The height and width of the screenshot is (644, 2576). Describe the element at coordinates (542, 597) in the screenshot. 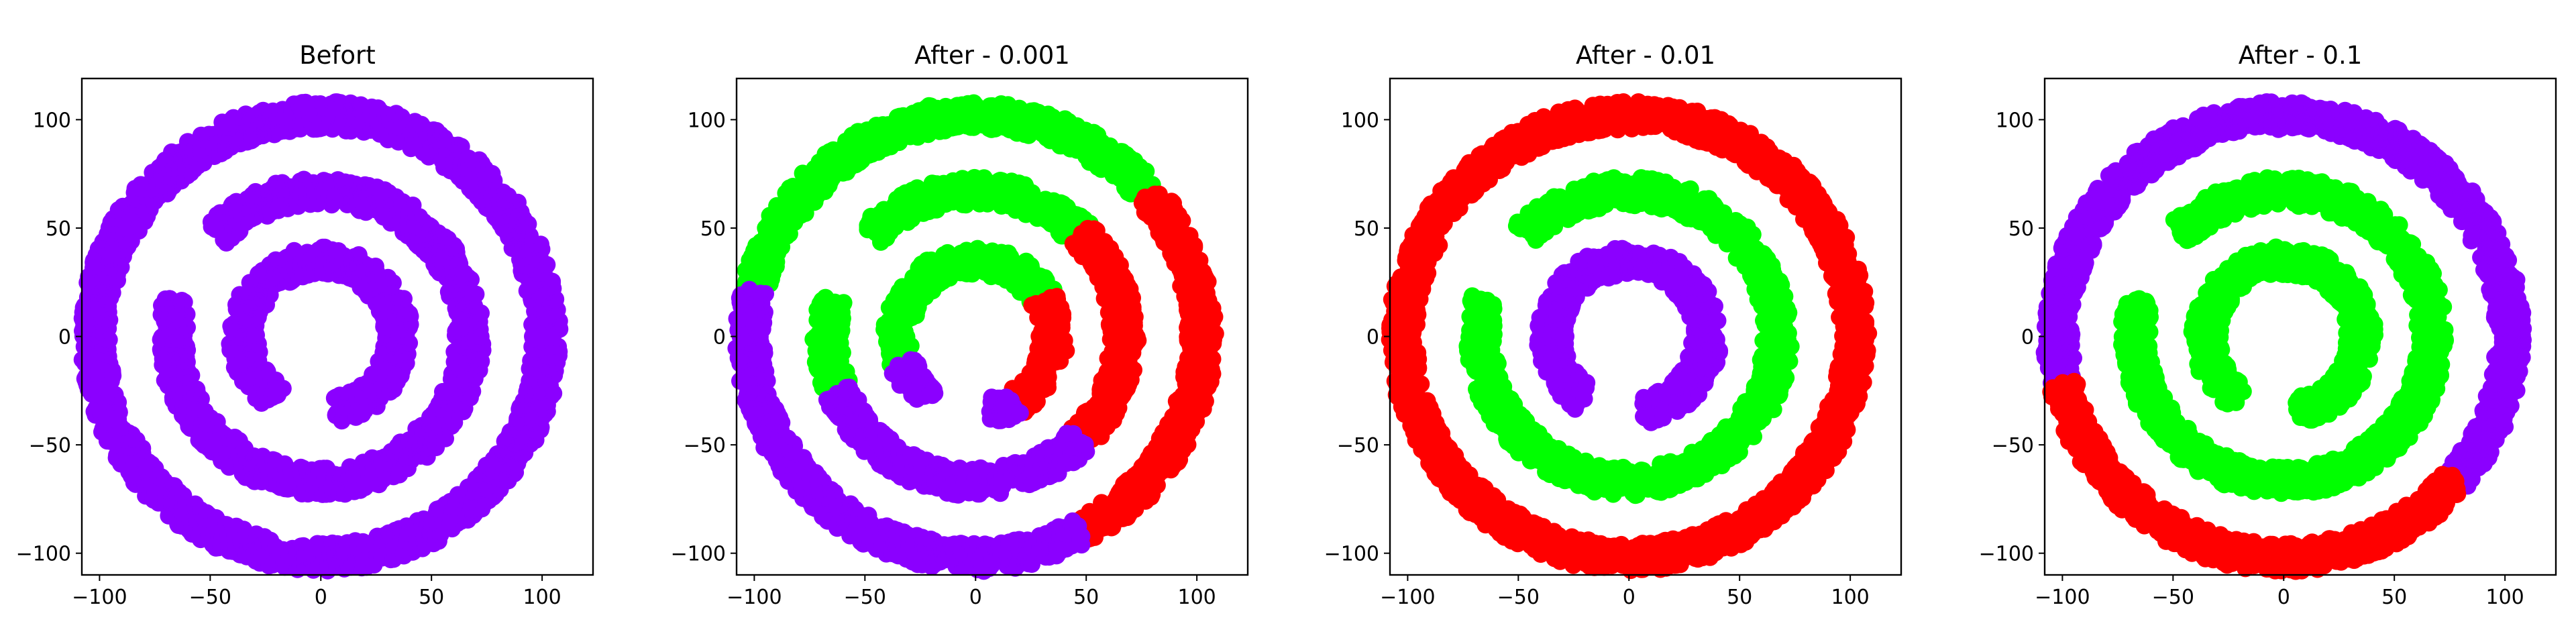

I see `x-tick-label: 100` at that location.